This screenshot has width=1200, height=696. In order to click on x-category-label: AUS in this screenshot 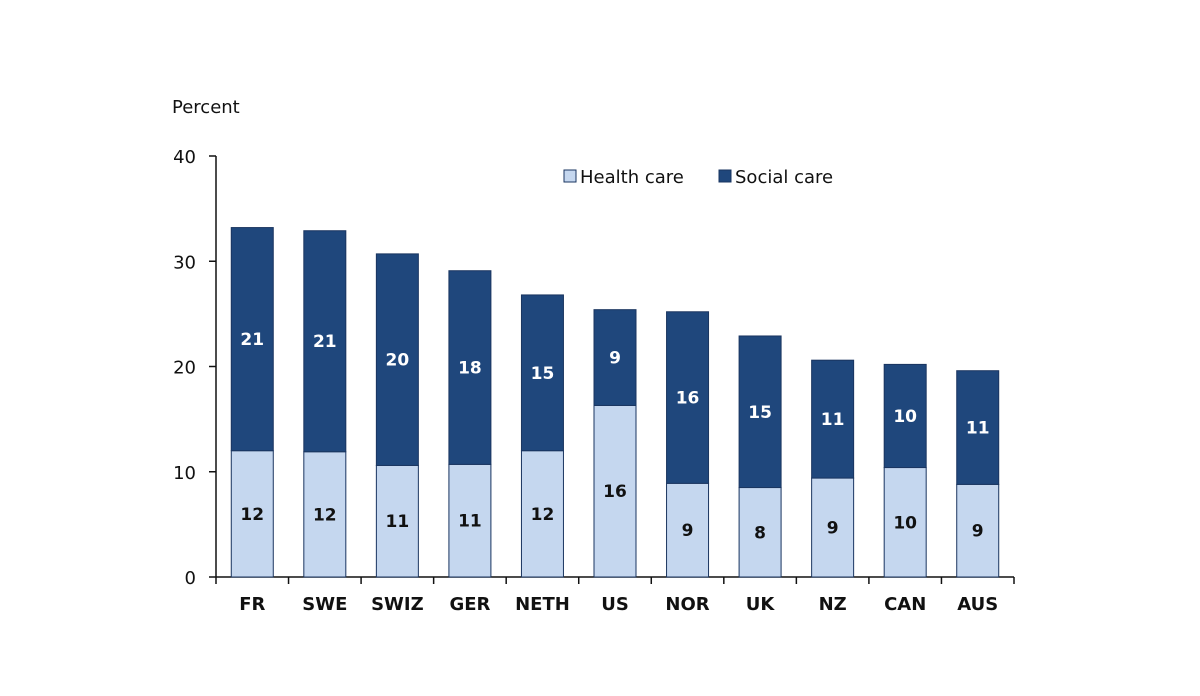, I will do `click(977, 604)`.